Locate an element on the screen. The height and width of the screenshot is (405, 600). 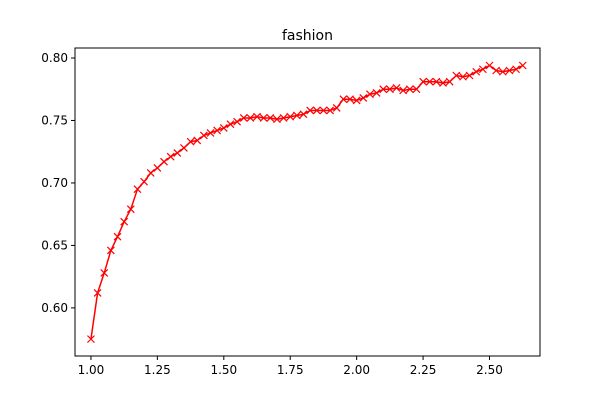
x-tick-label: 2.00 is located at coordinates (356, 370).